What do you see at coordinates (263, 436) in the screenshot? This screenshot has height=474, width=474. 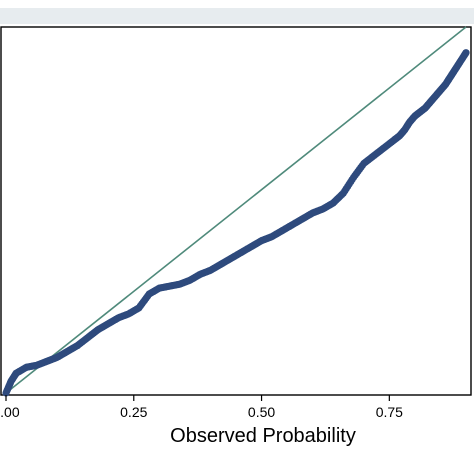 I see `x-axis-label: Observed Probability` at bounding box center [263, 436].